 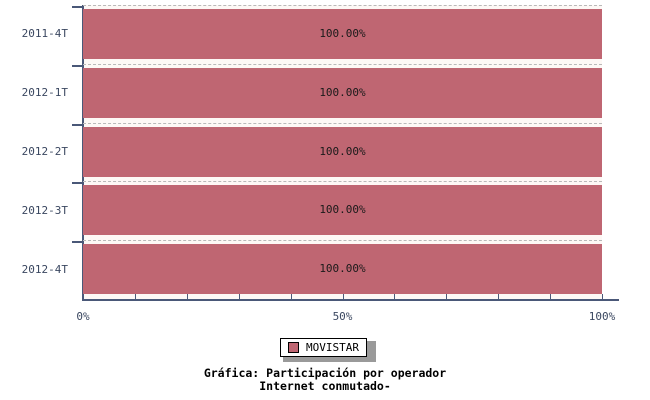 What do you see at coordinates (332, 347) in the screenshot?
I see `legend-label: MOVISTAR` at bounding box center [332, 347].